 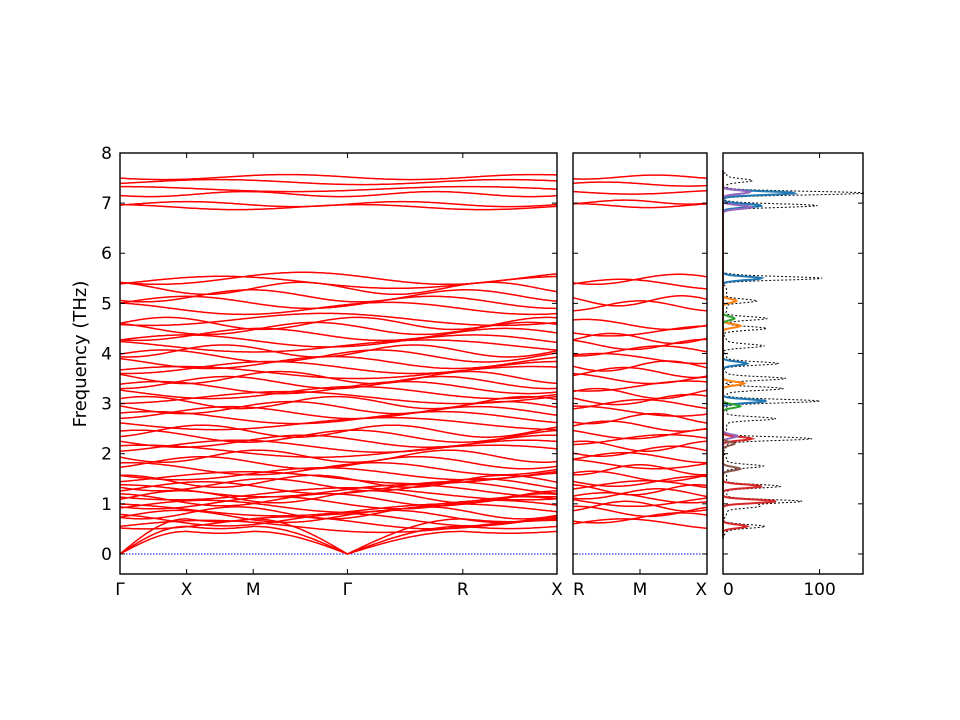 What do you see at coordinates (106, 204) in the screenshot?
I see `y-tick-label: 7` at bounding box center [106, 204].